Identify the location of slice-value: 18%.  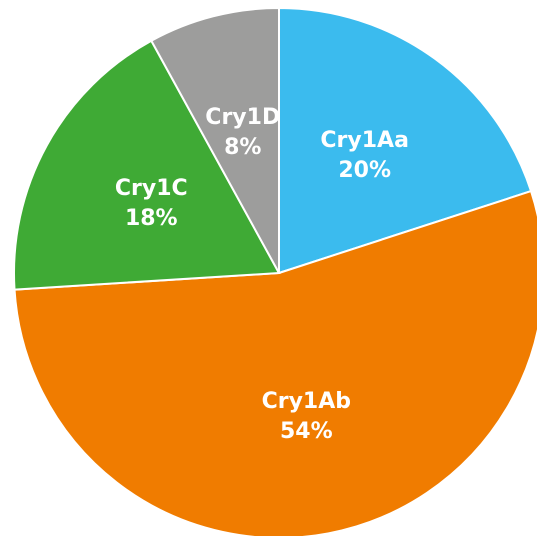
(151, 218).